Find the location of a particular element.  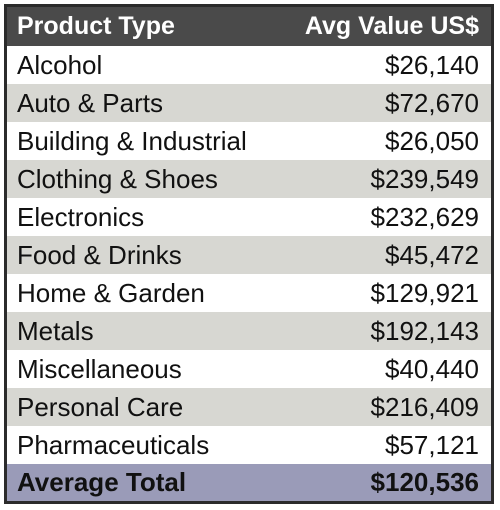

row-value: $239,549 is located at coordinates (424, 178).